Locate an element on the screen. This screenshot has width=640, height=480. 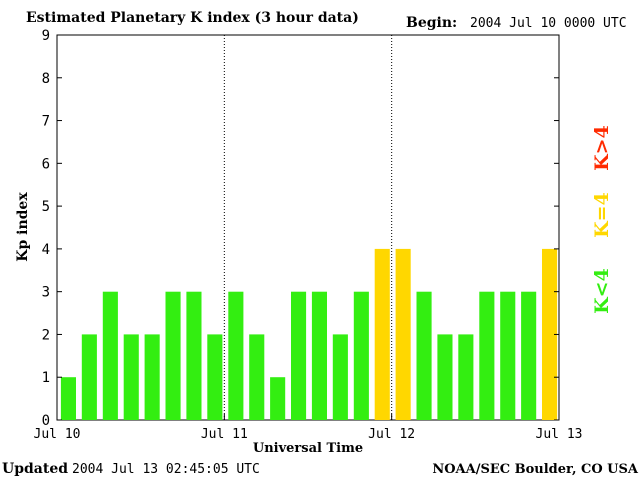
begin-value: 2004 Jul 10 0000 UTC is located at coordinates (548, 23).